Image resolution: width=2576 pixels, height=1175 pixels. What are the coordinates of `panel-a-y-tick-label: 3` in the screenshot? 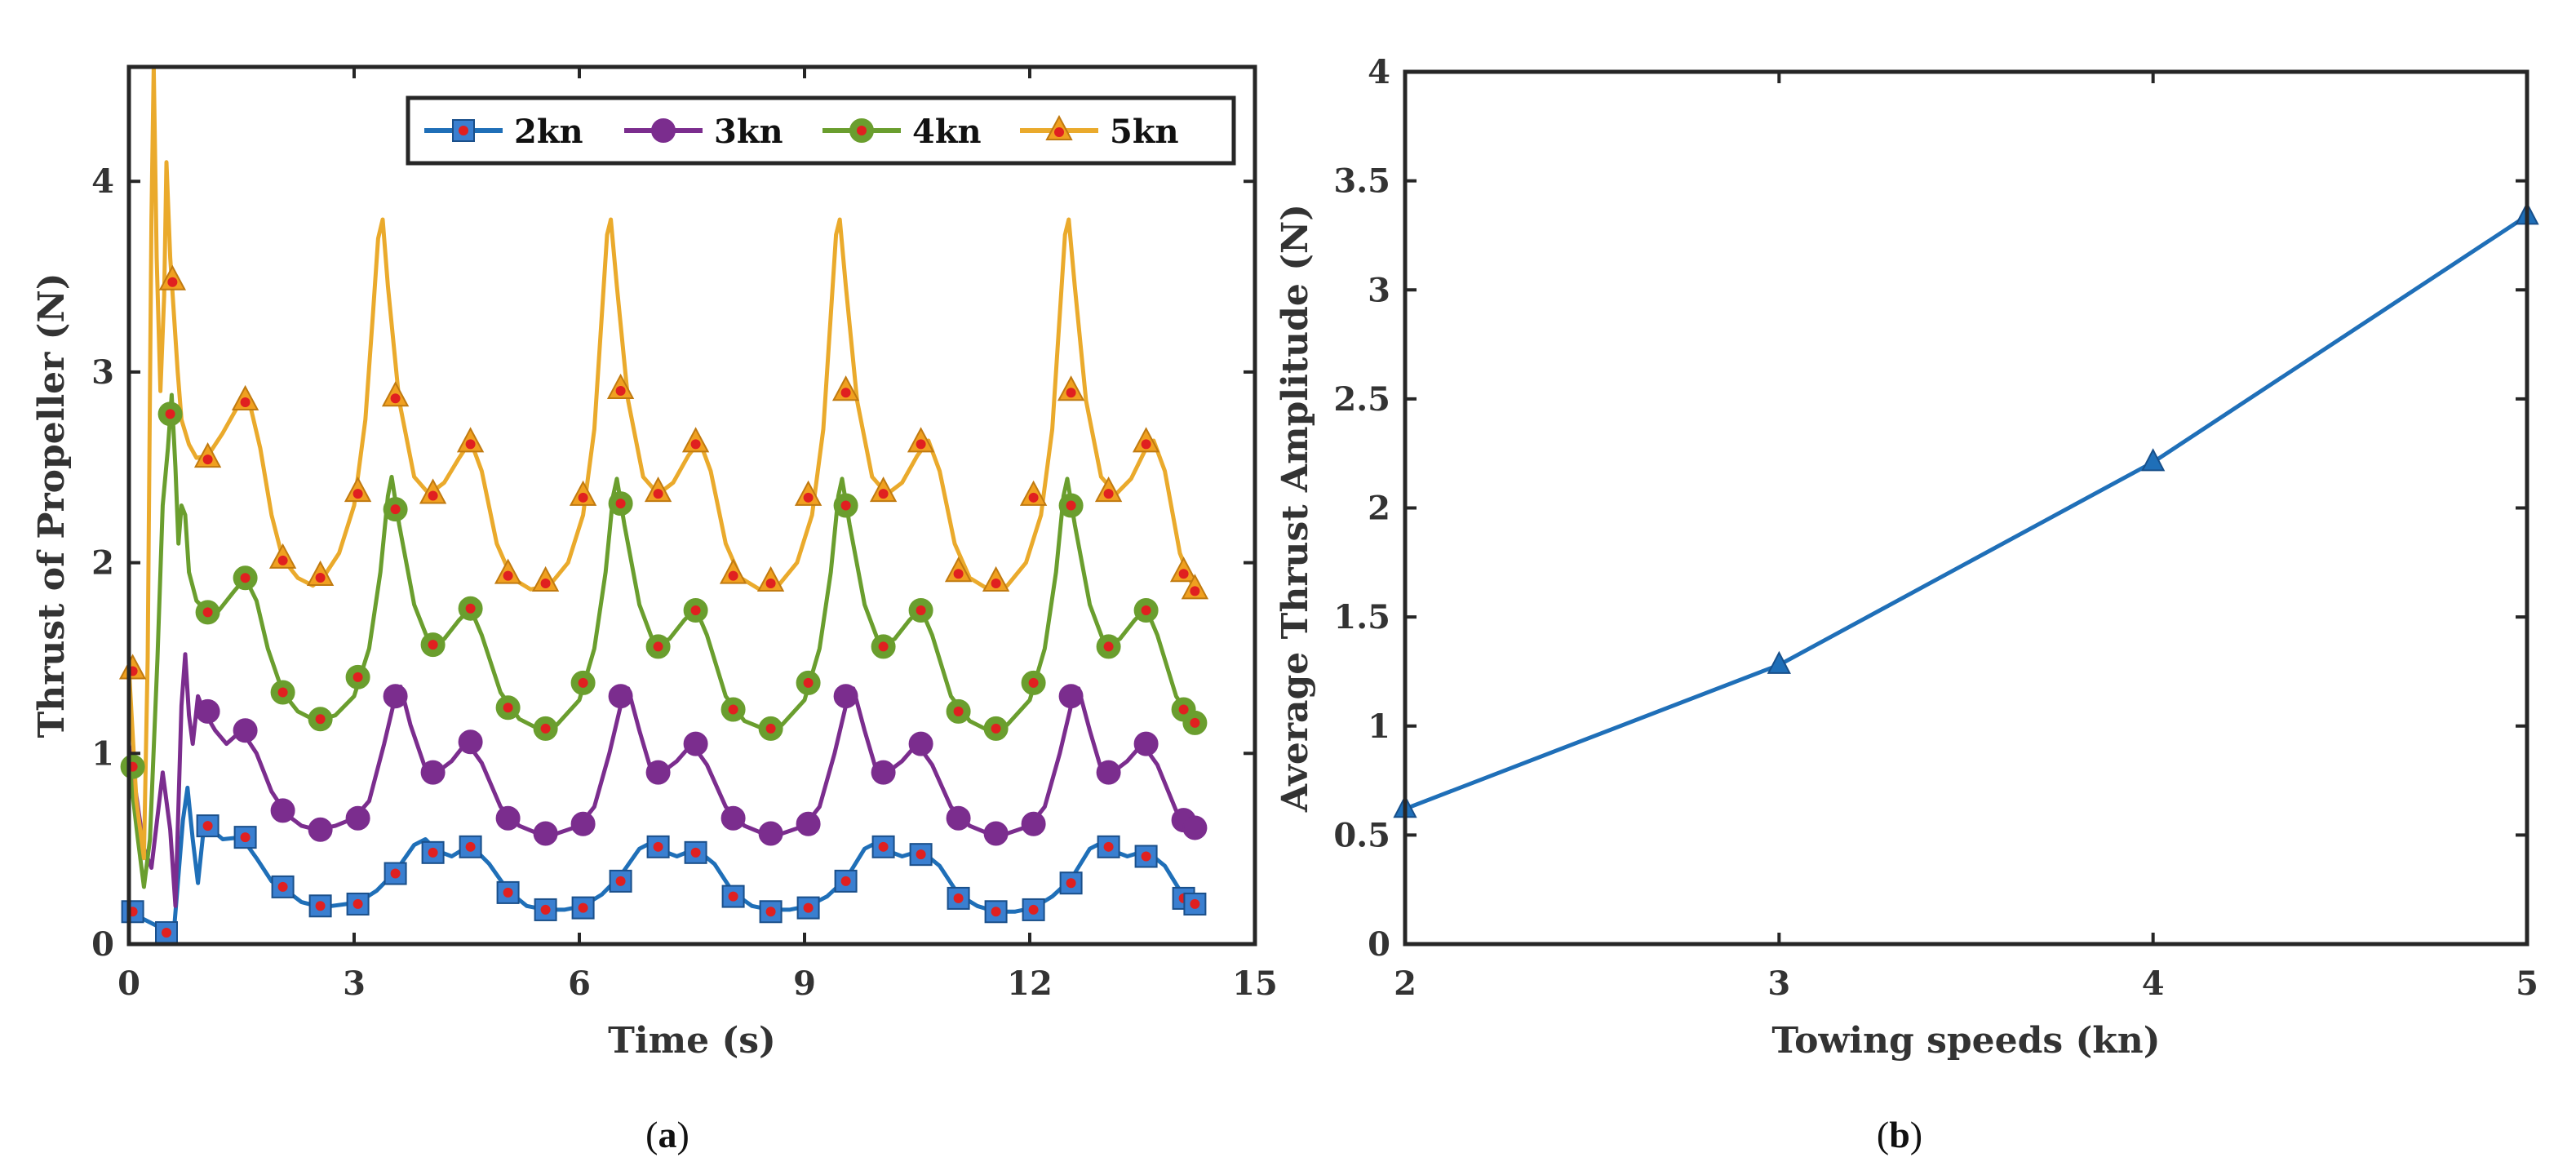 It's located at (102, 372).